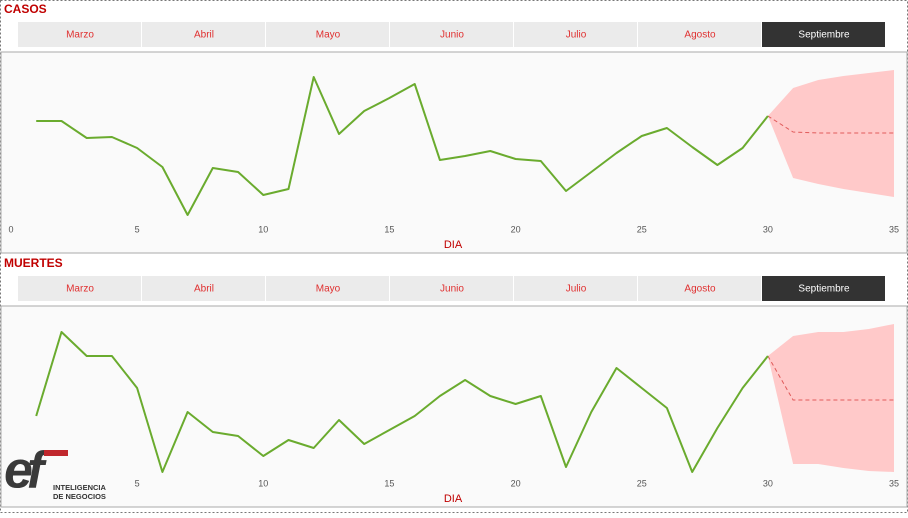 The width and height of the screenshot is (908, 518). I want to click on logo-accent, so click(56, 453).